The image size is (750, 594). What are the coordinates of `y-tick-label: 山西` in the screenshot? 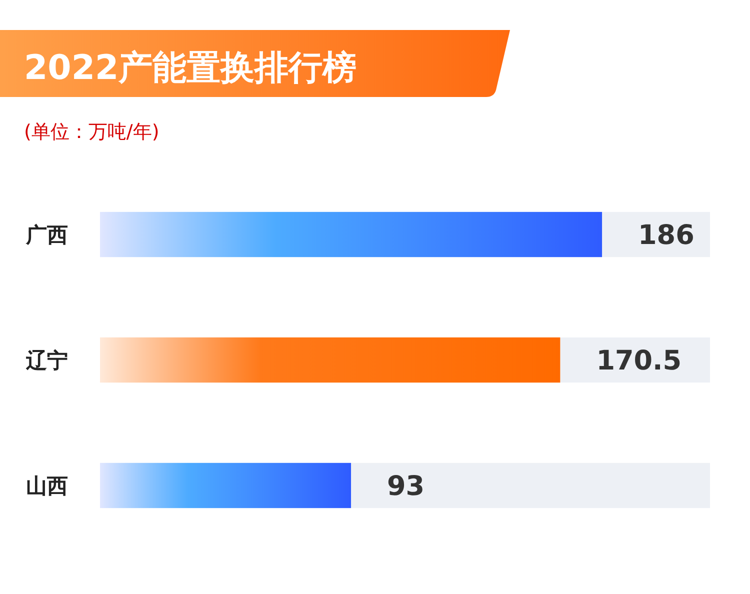 It's located at (47, 486).